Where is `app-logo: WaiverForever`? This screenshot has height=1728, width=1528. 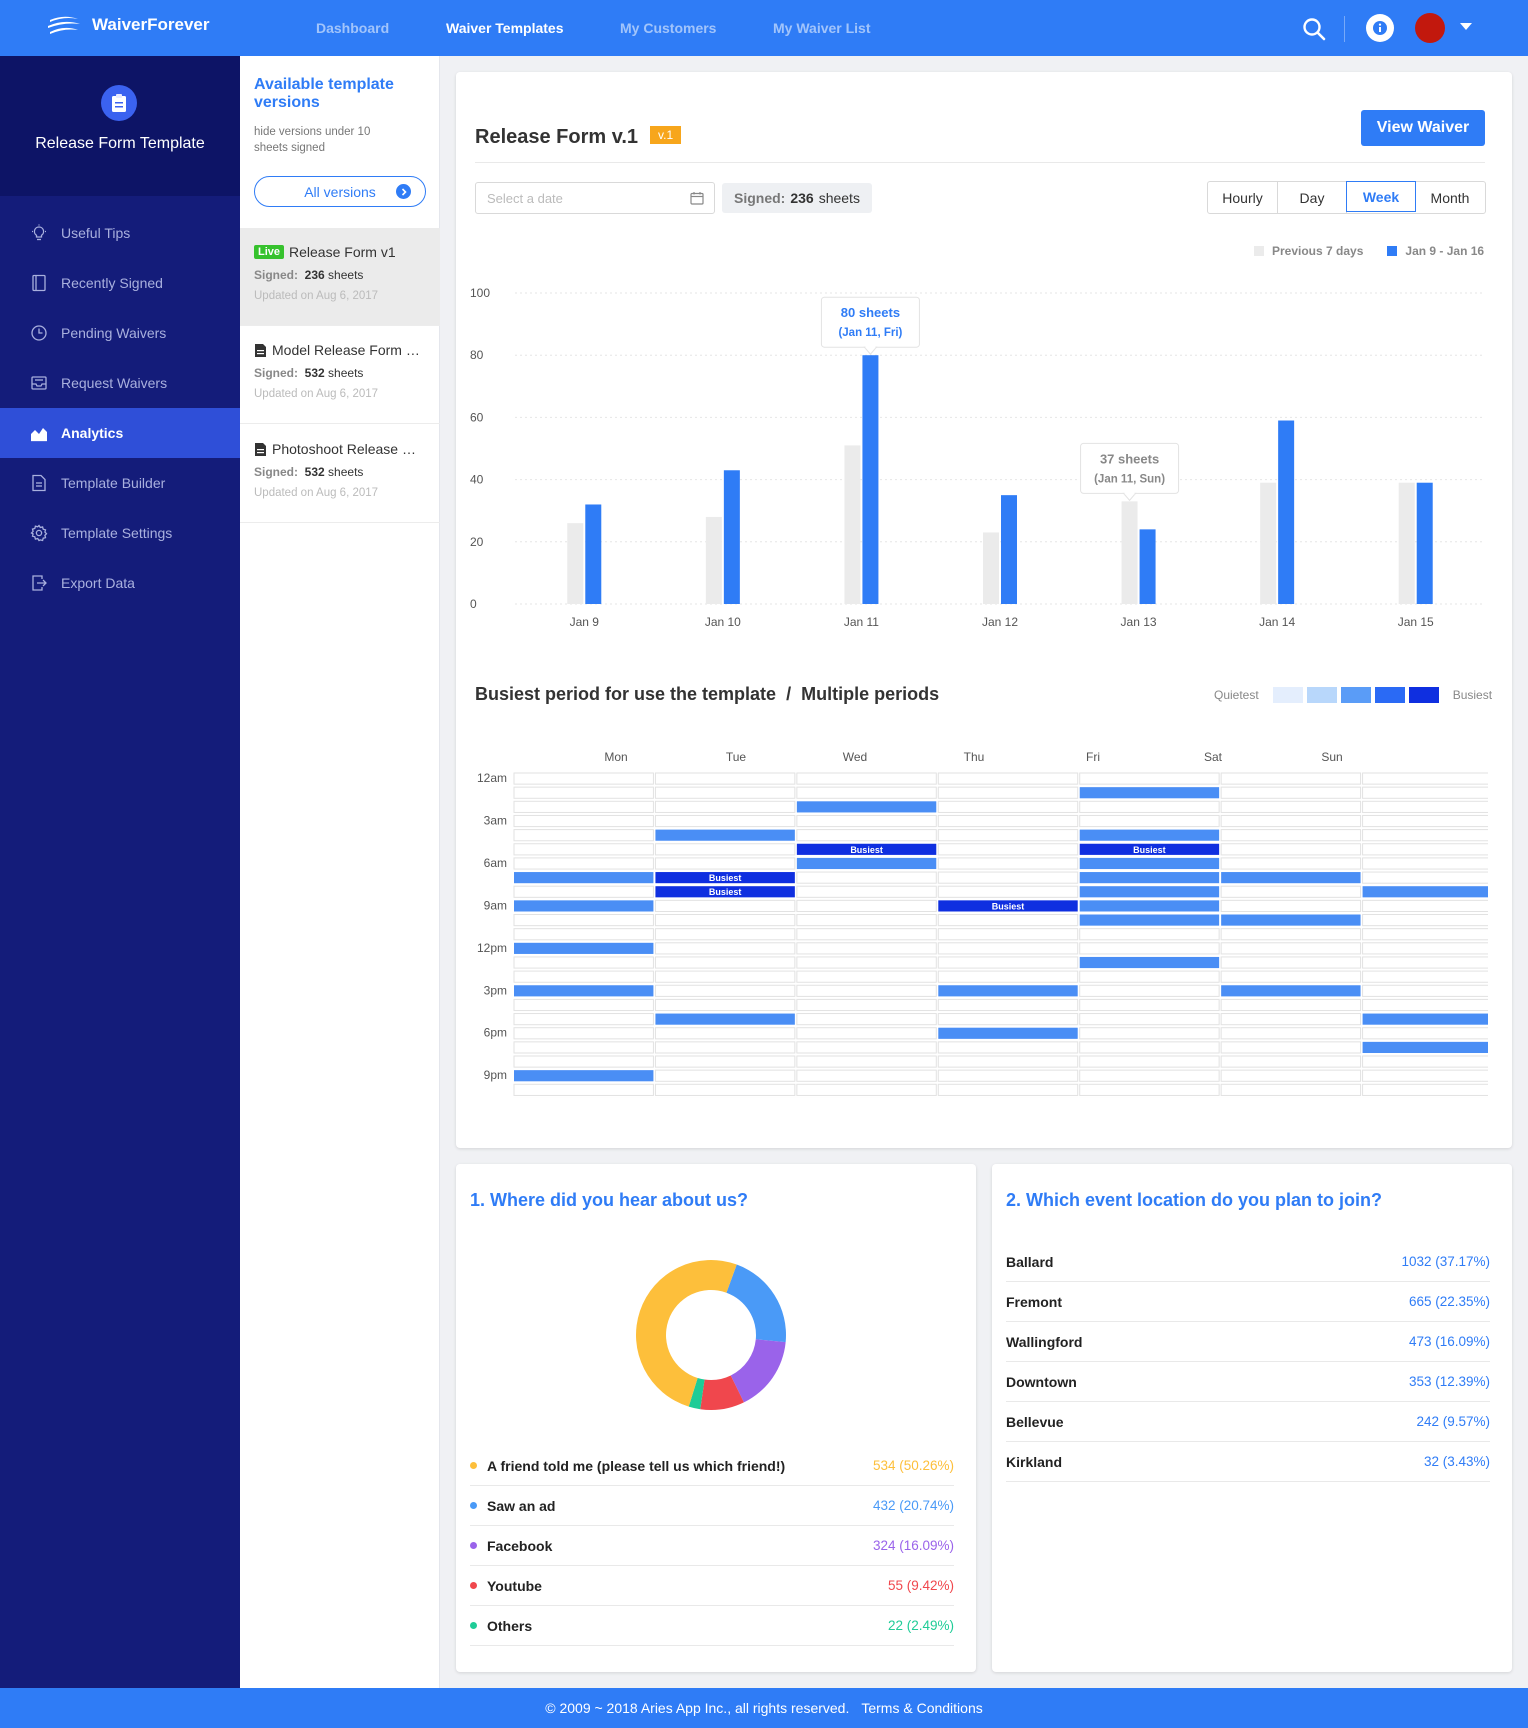
app-logo: WaiverForever is located at coordinates (127, 25).